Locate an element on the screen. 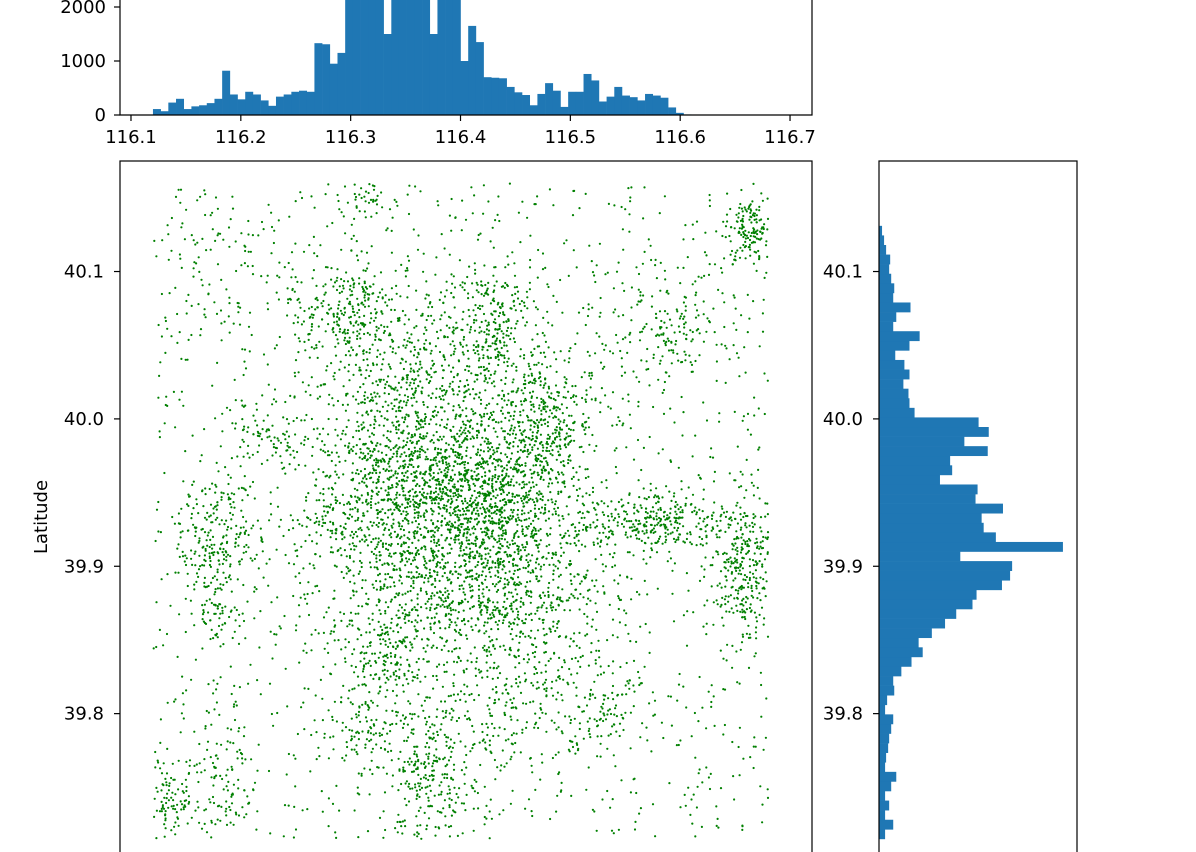  top-histogram-x-tick-label: 116.2 is located at coordinates (241, 137).